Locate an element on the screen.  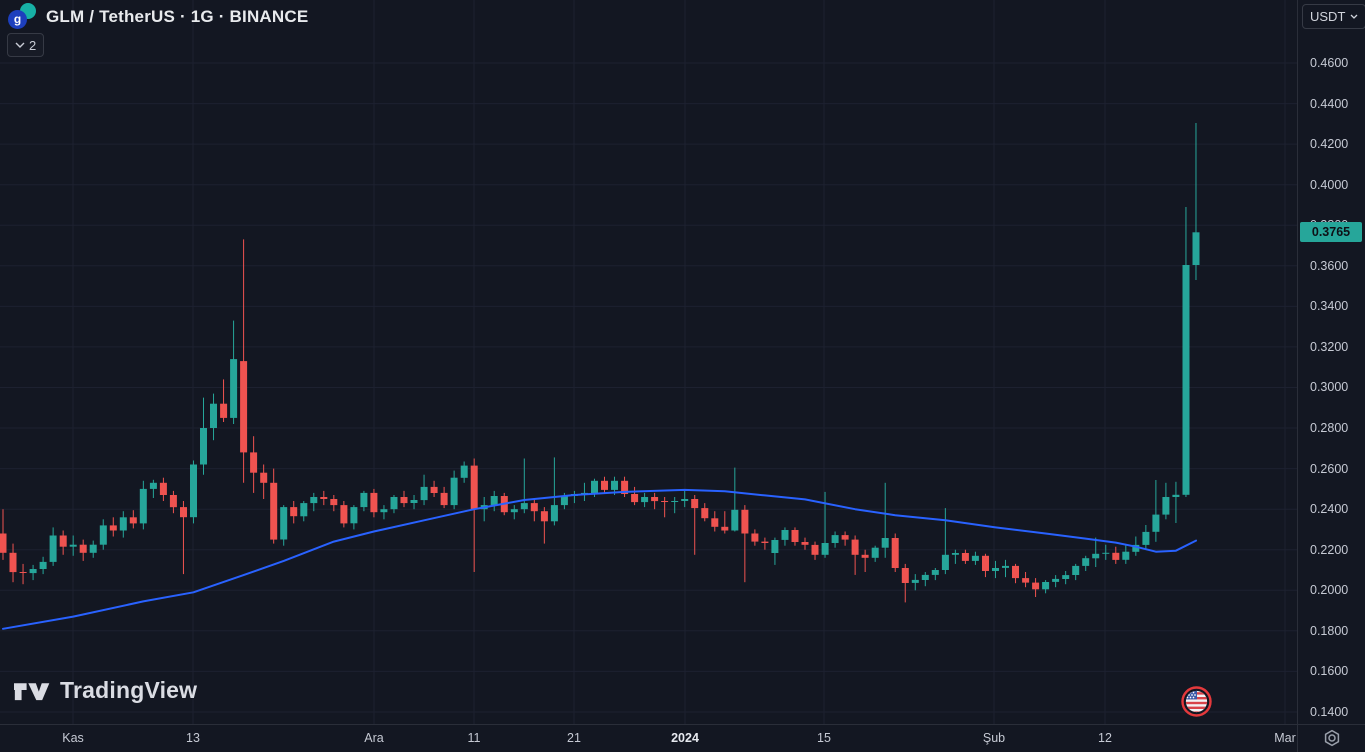
golem-logo-icon: g is located at coordinates (22, 16).